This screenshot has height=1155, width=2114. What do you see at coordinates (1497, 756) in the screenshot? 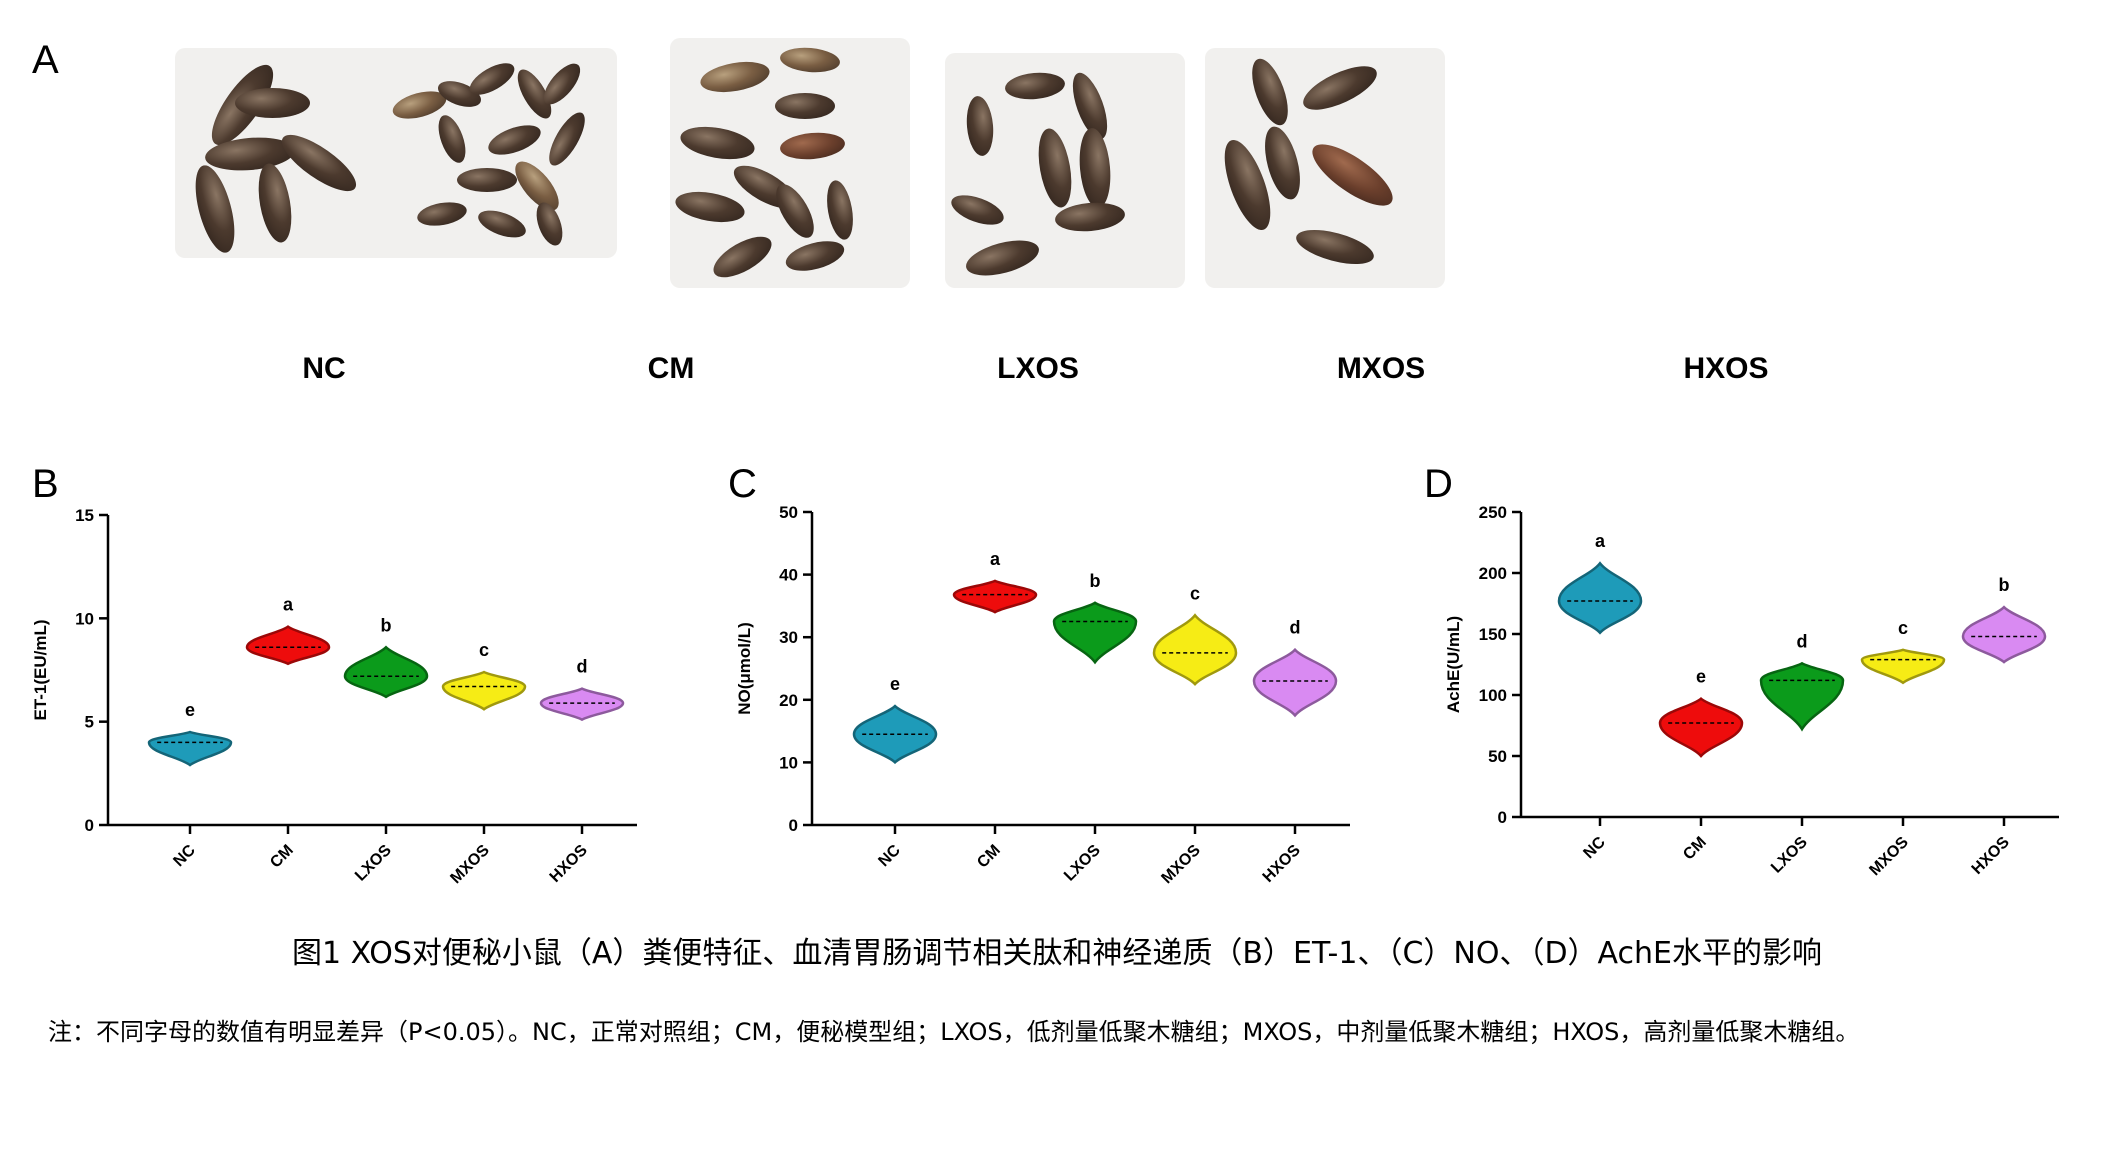
I see `chart-ache-ytick-label-1: 50` at bounding box center [1497, 756].